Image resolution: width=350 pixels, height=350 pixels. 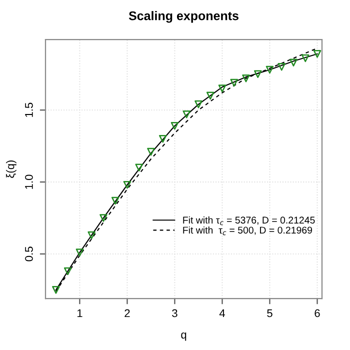 What do you see at coordinates (127, 313) in the screenshot?
I see `x-tick-label: 2` at bounding box center [127, 313].